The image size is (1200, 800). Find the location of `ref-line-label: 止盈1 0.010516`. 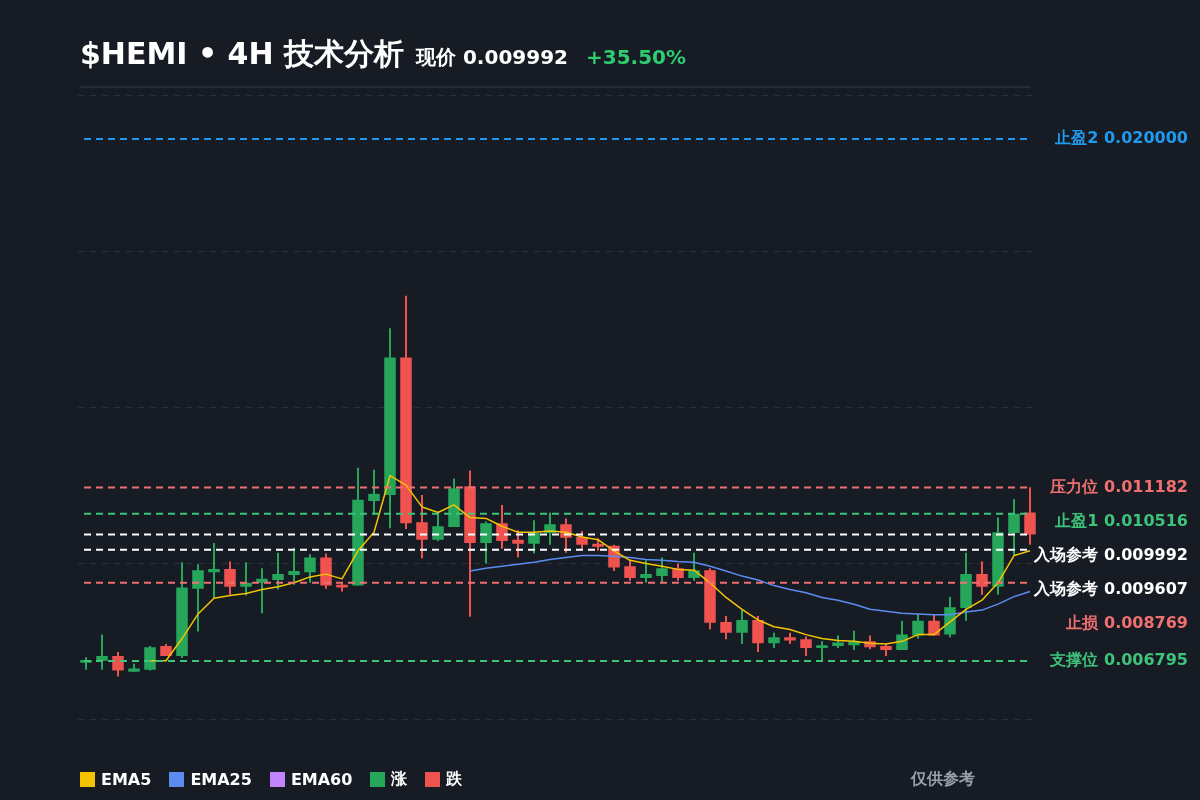

ref-line-label: 止盈1 0.010516 is located at coordinates (1121, 520).